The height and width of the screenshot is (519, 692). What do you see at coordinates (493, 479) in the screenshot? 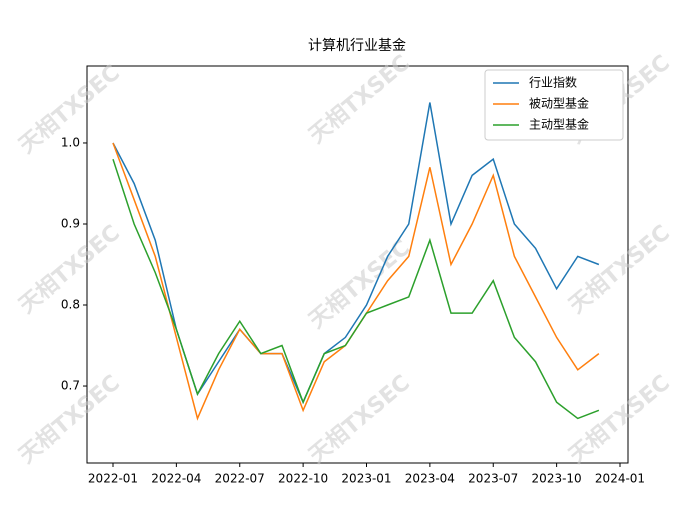
I see `x-tick-label: 2023-07` at bounding box center [493, 479].